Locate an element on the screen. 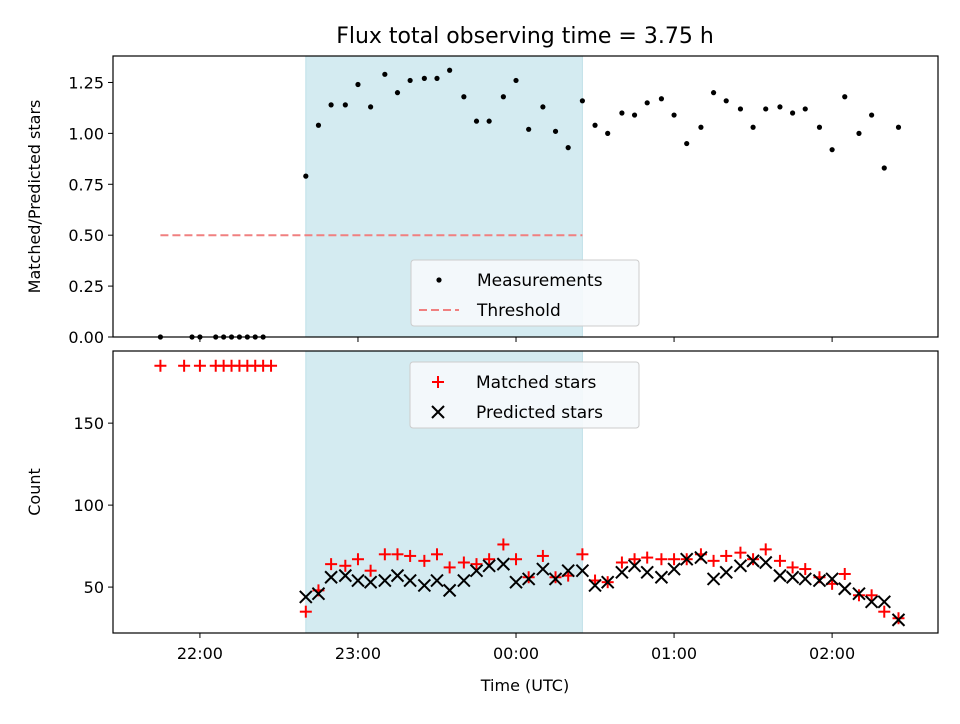  y-tick-label: 1.00 is located at coordinates (86, 133).